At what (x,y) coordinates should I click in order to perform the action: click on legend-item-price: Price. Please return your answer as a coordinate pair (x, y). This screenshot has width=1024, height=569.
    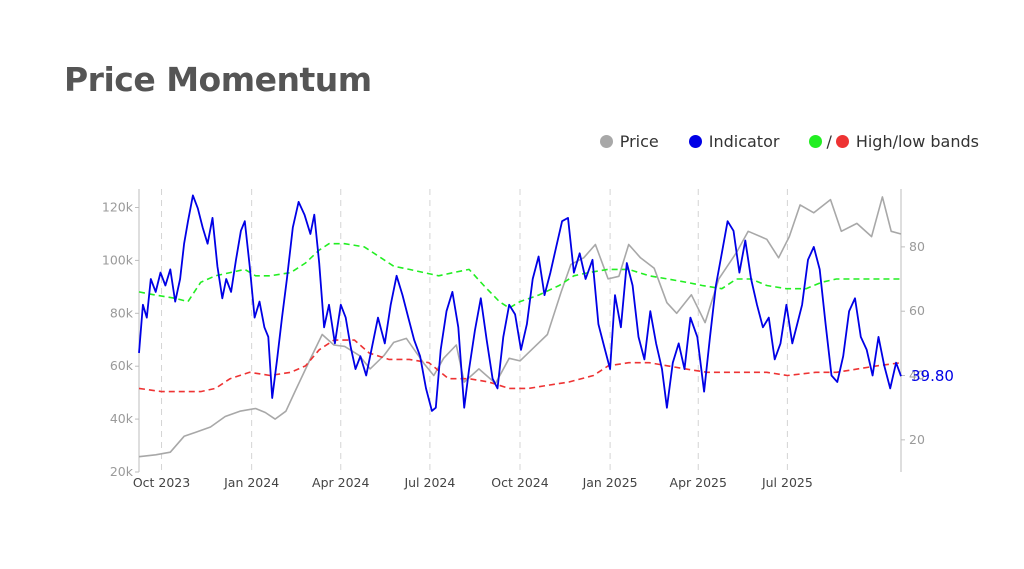
    Looking at the image, I should click on (629, 141).